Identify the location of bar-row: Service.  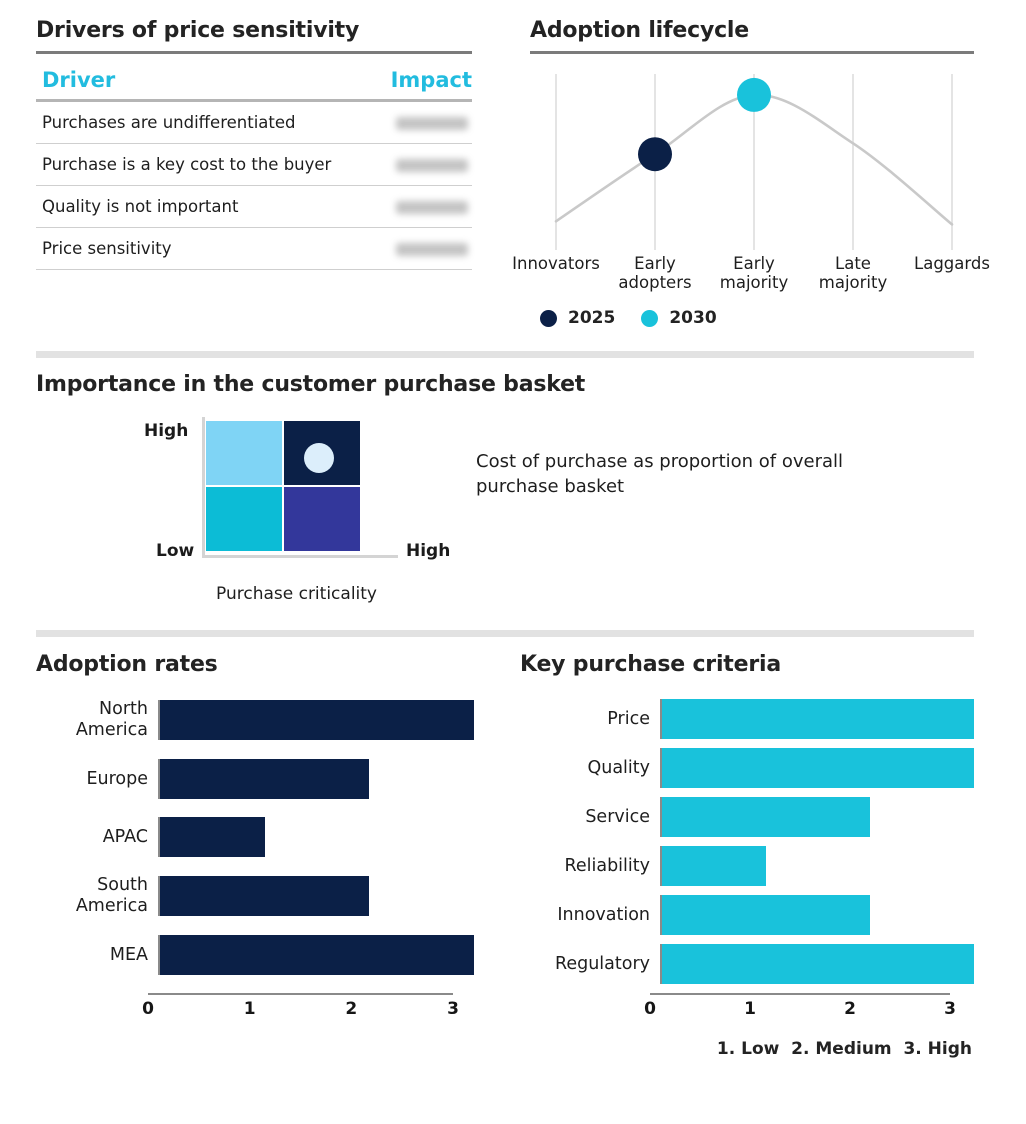
(747, 817).